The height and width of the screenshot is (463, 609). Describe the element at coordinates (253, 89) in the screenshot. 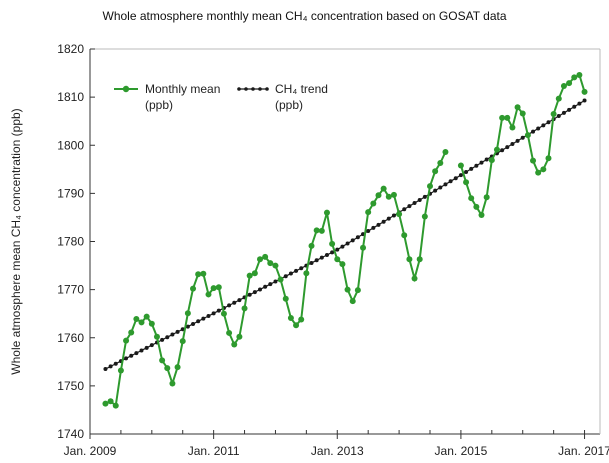

I see `legend-trend-swatch-dot` at that location.